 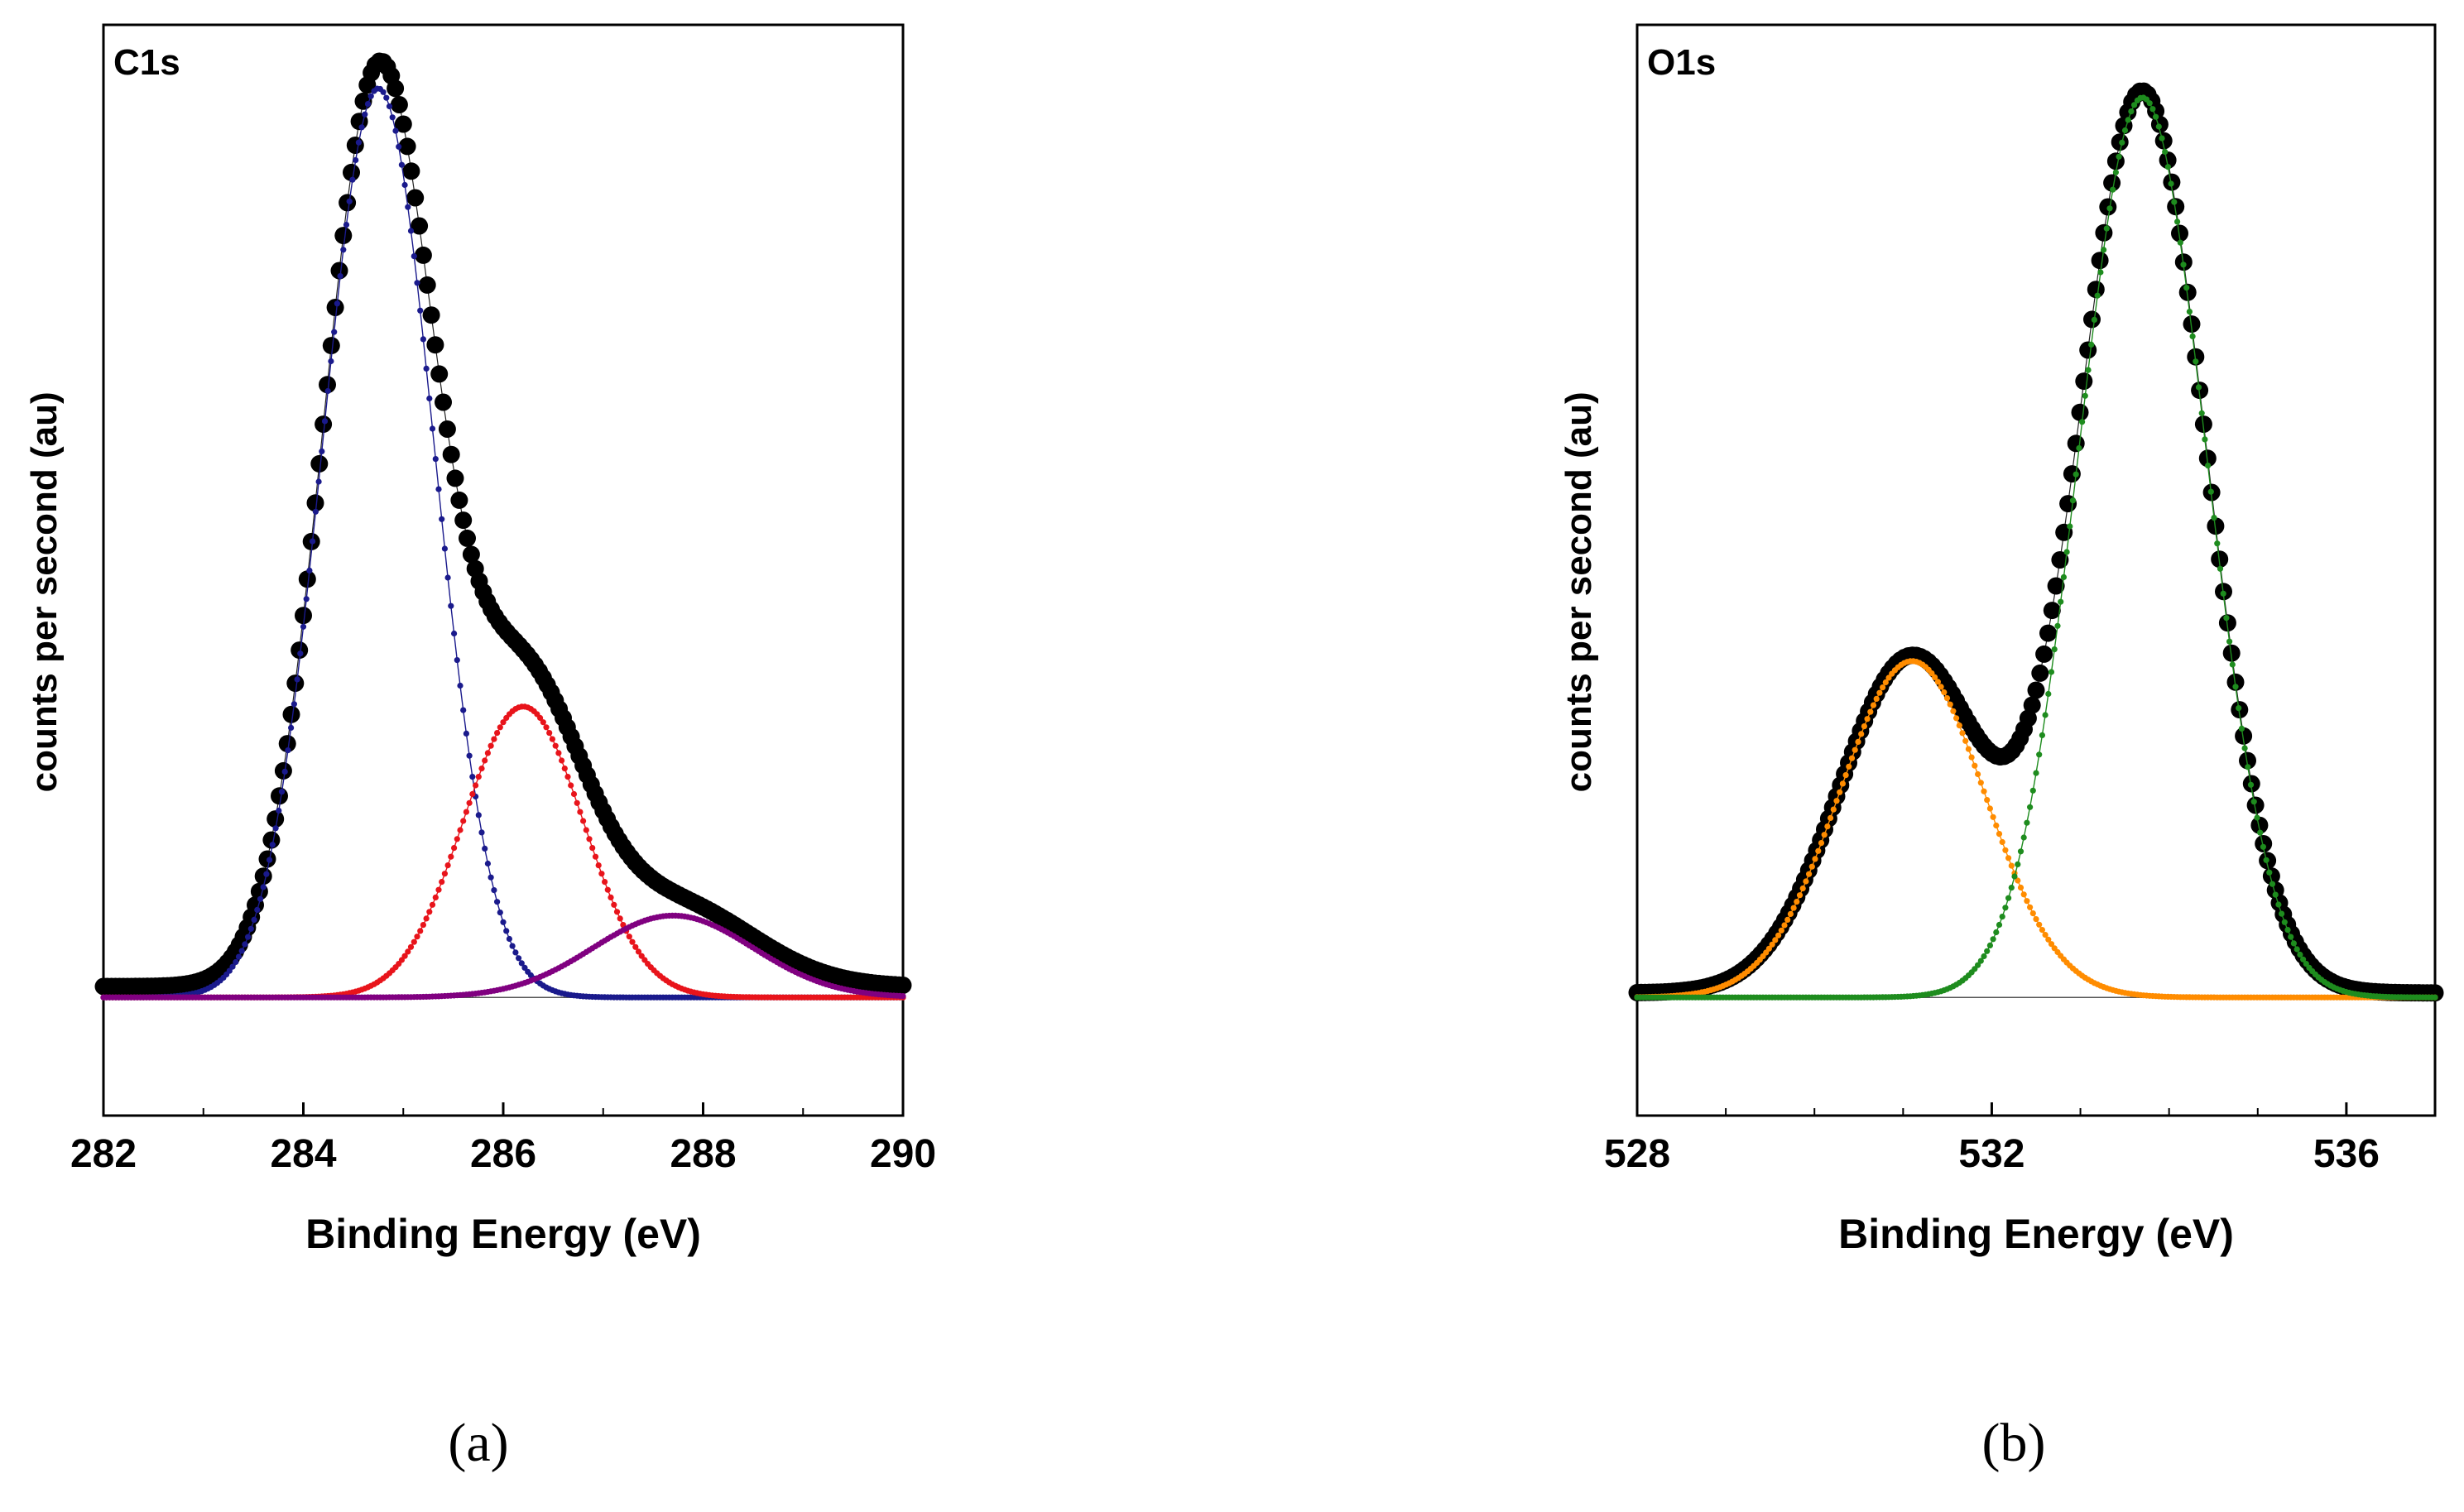 What do you see at coordinates (103, 1154) in the screenshot?
I see `x-tick-label: 282` at bounding box center [103, 1154].